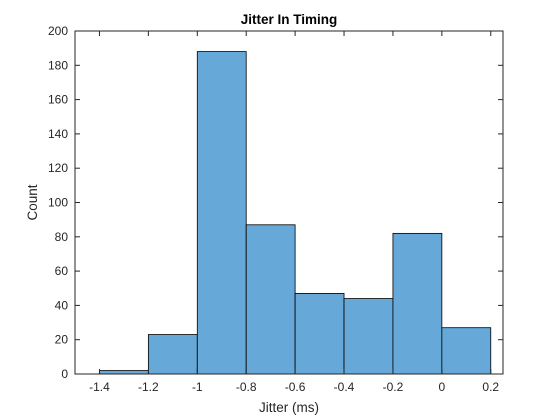 This screenshot has height=420, width=560. Describe the element at coordinates (295, 387) in the screenshot. I see `x-tick-label: -0.6` at that location.